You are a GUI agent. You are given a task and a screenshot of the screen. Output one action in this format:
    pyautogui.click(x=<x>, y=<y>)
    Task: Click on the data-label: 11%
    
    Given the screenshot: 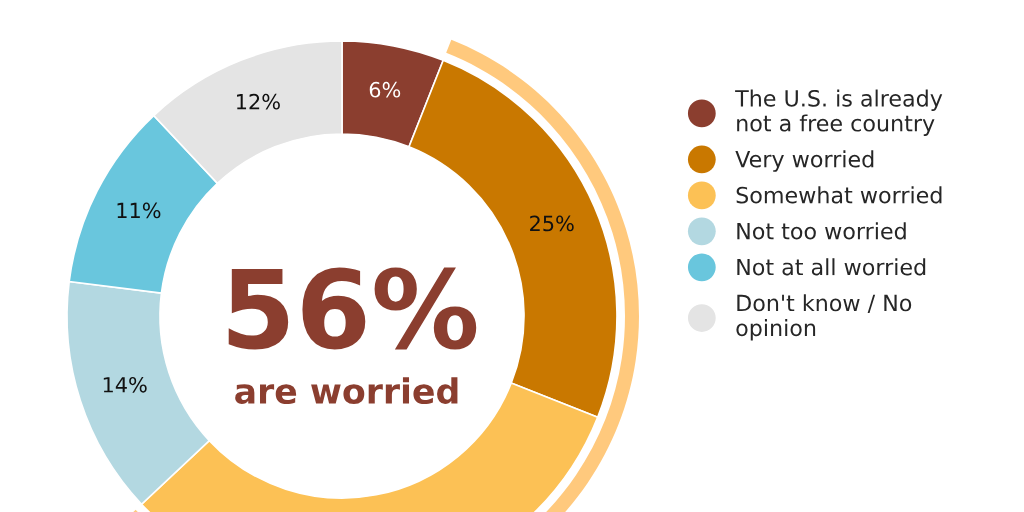 What is the action you would take?
    pyautogui.click(x=139, y=210)
    